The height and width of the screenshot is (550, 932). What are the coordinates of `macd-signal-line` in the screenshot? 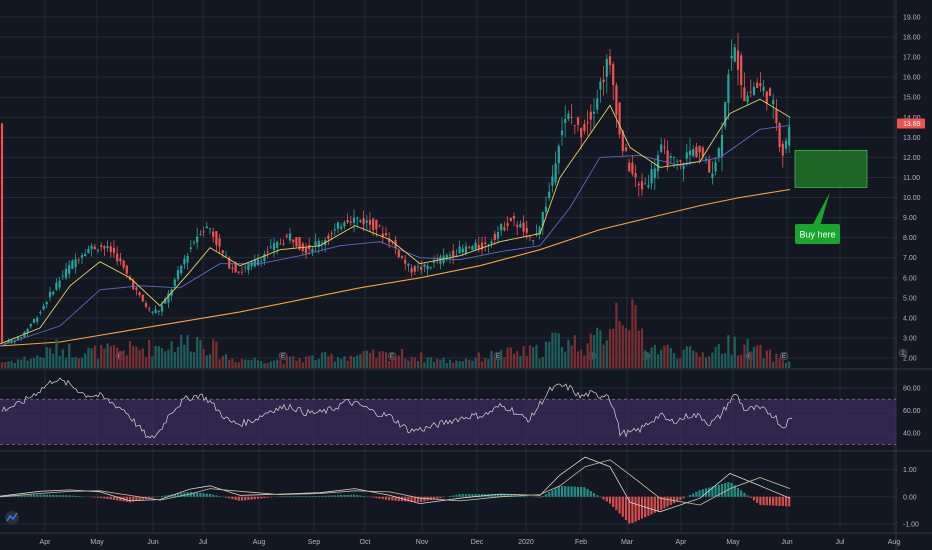 It's located at (395, 482).